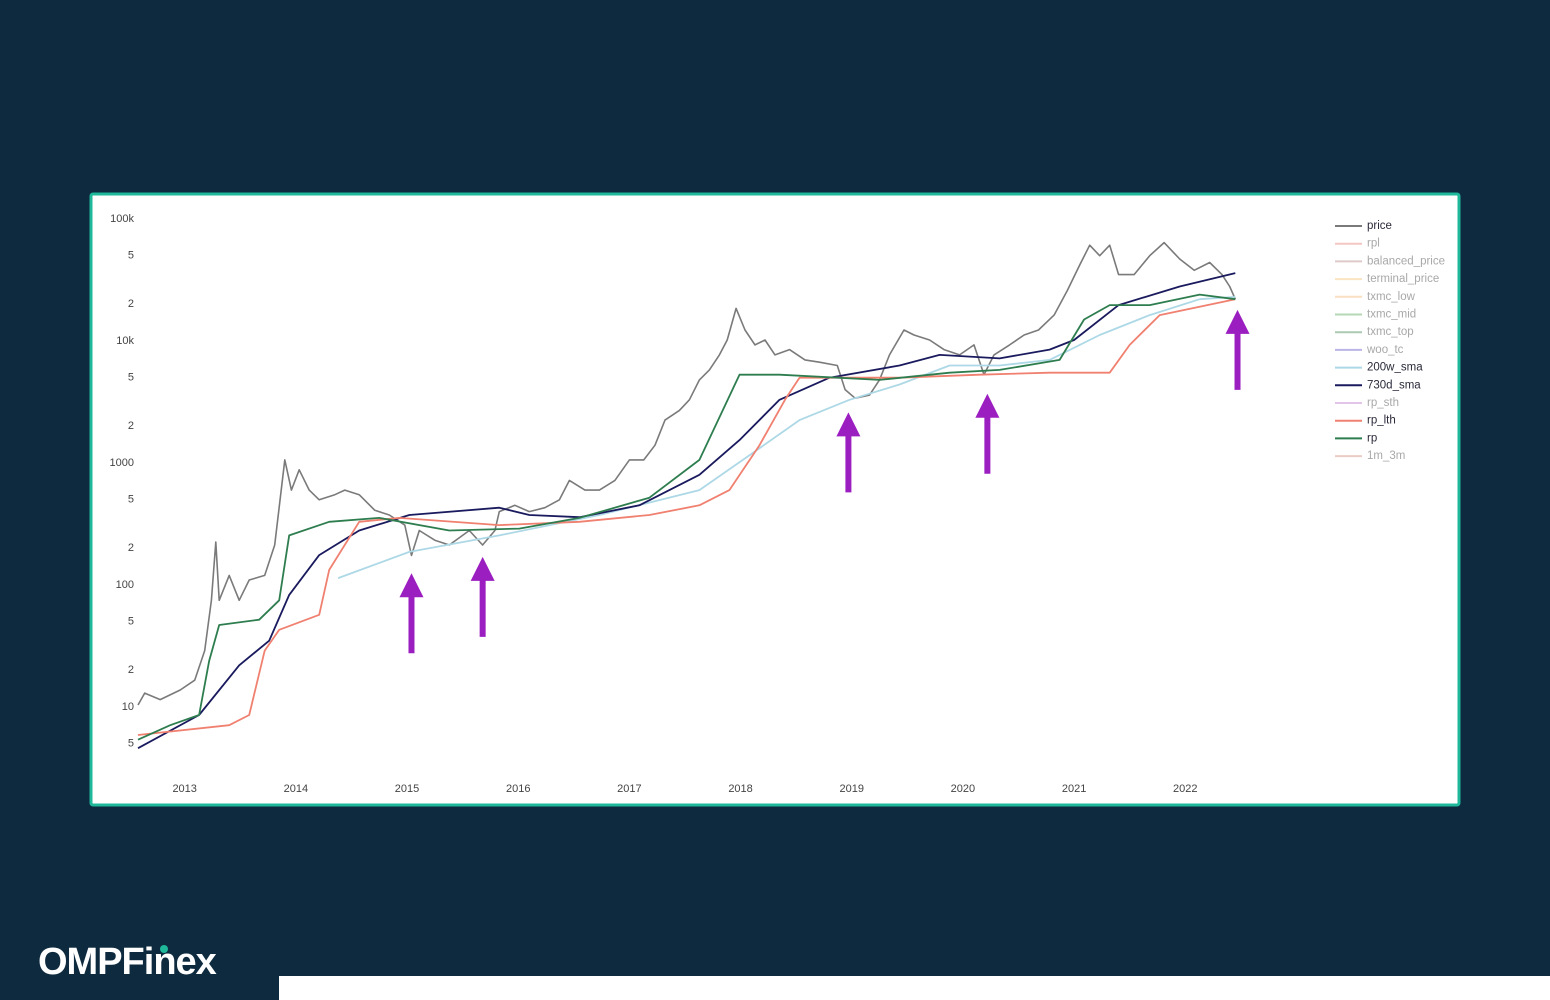 The width and height of the screenshot is (1550, 1000). Describe the element at coordinates (125, 341) in the screenshot. I see `y-tick-label: 10k` at that location.